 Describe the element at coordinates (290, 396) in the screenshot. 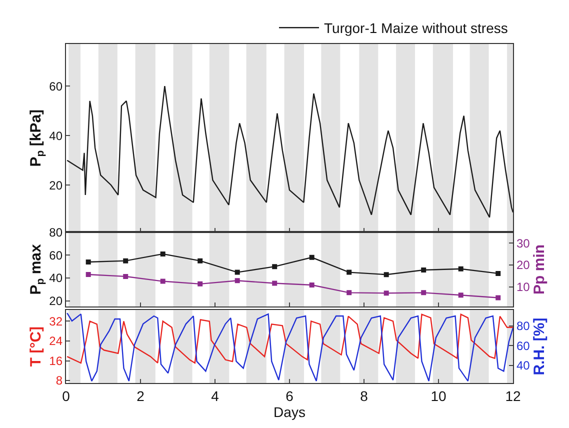

I see `x-tick-label: 6` at that location.